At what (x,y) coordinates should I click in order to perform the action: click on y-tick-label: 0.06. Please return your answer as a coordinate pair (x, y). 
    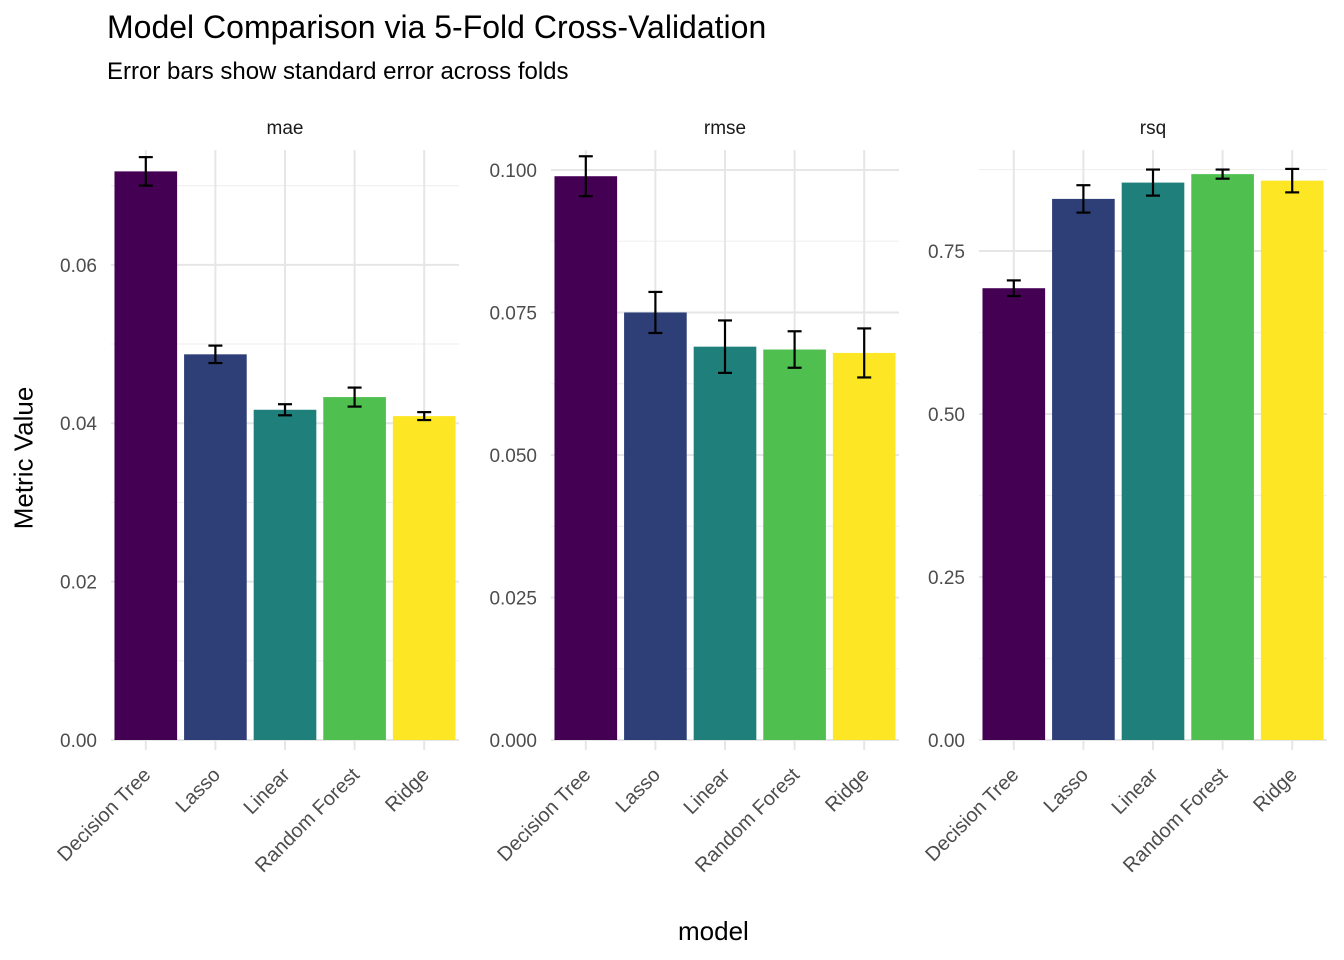
    Looking at the image, I should click on (78, 266).